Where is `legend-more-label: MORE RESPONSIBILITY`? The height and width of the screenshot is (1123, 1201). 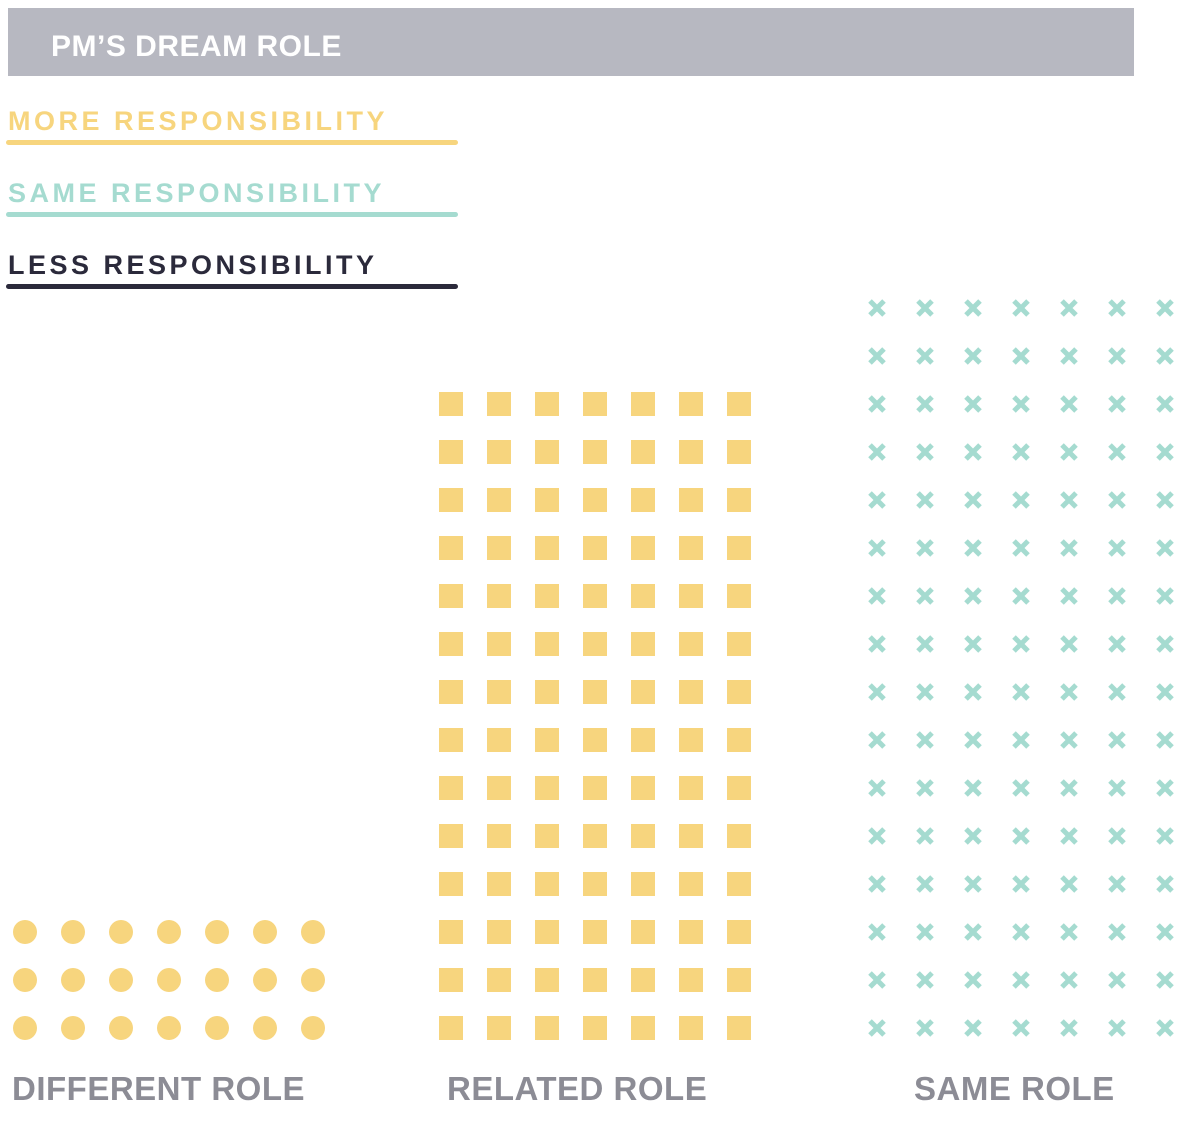
legend-more-label: MORE RESPONSIBILITY is located at coordinates (198, 121).